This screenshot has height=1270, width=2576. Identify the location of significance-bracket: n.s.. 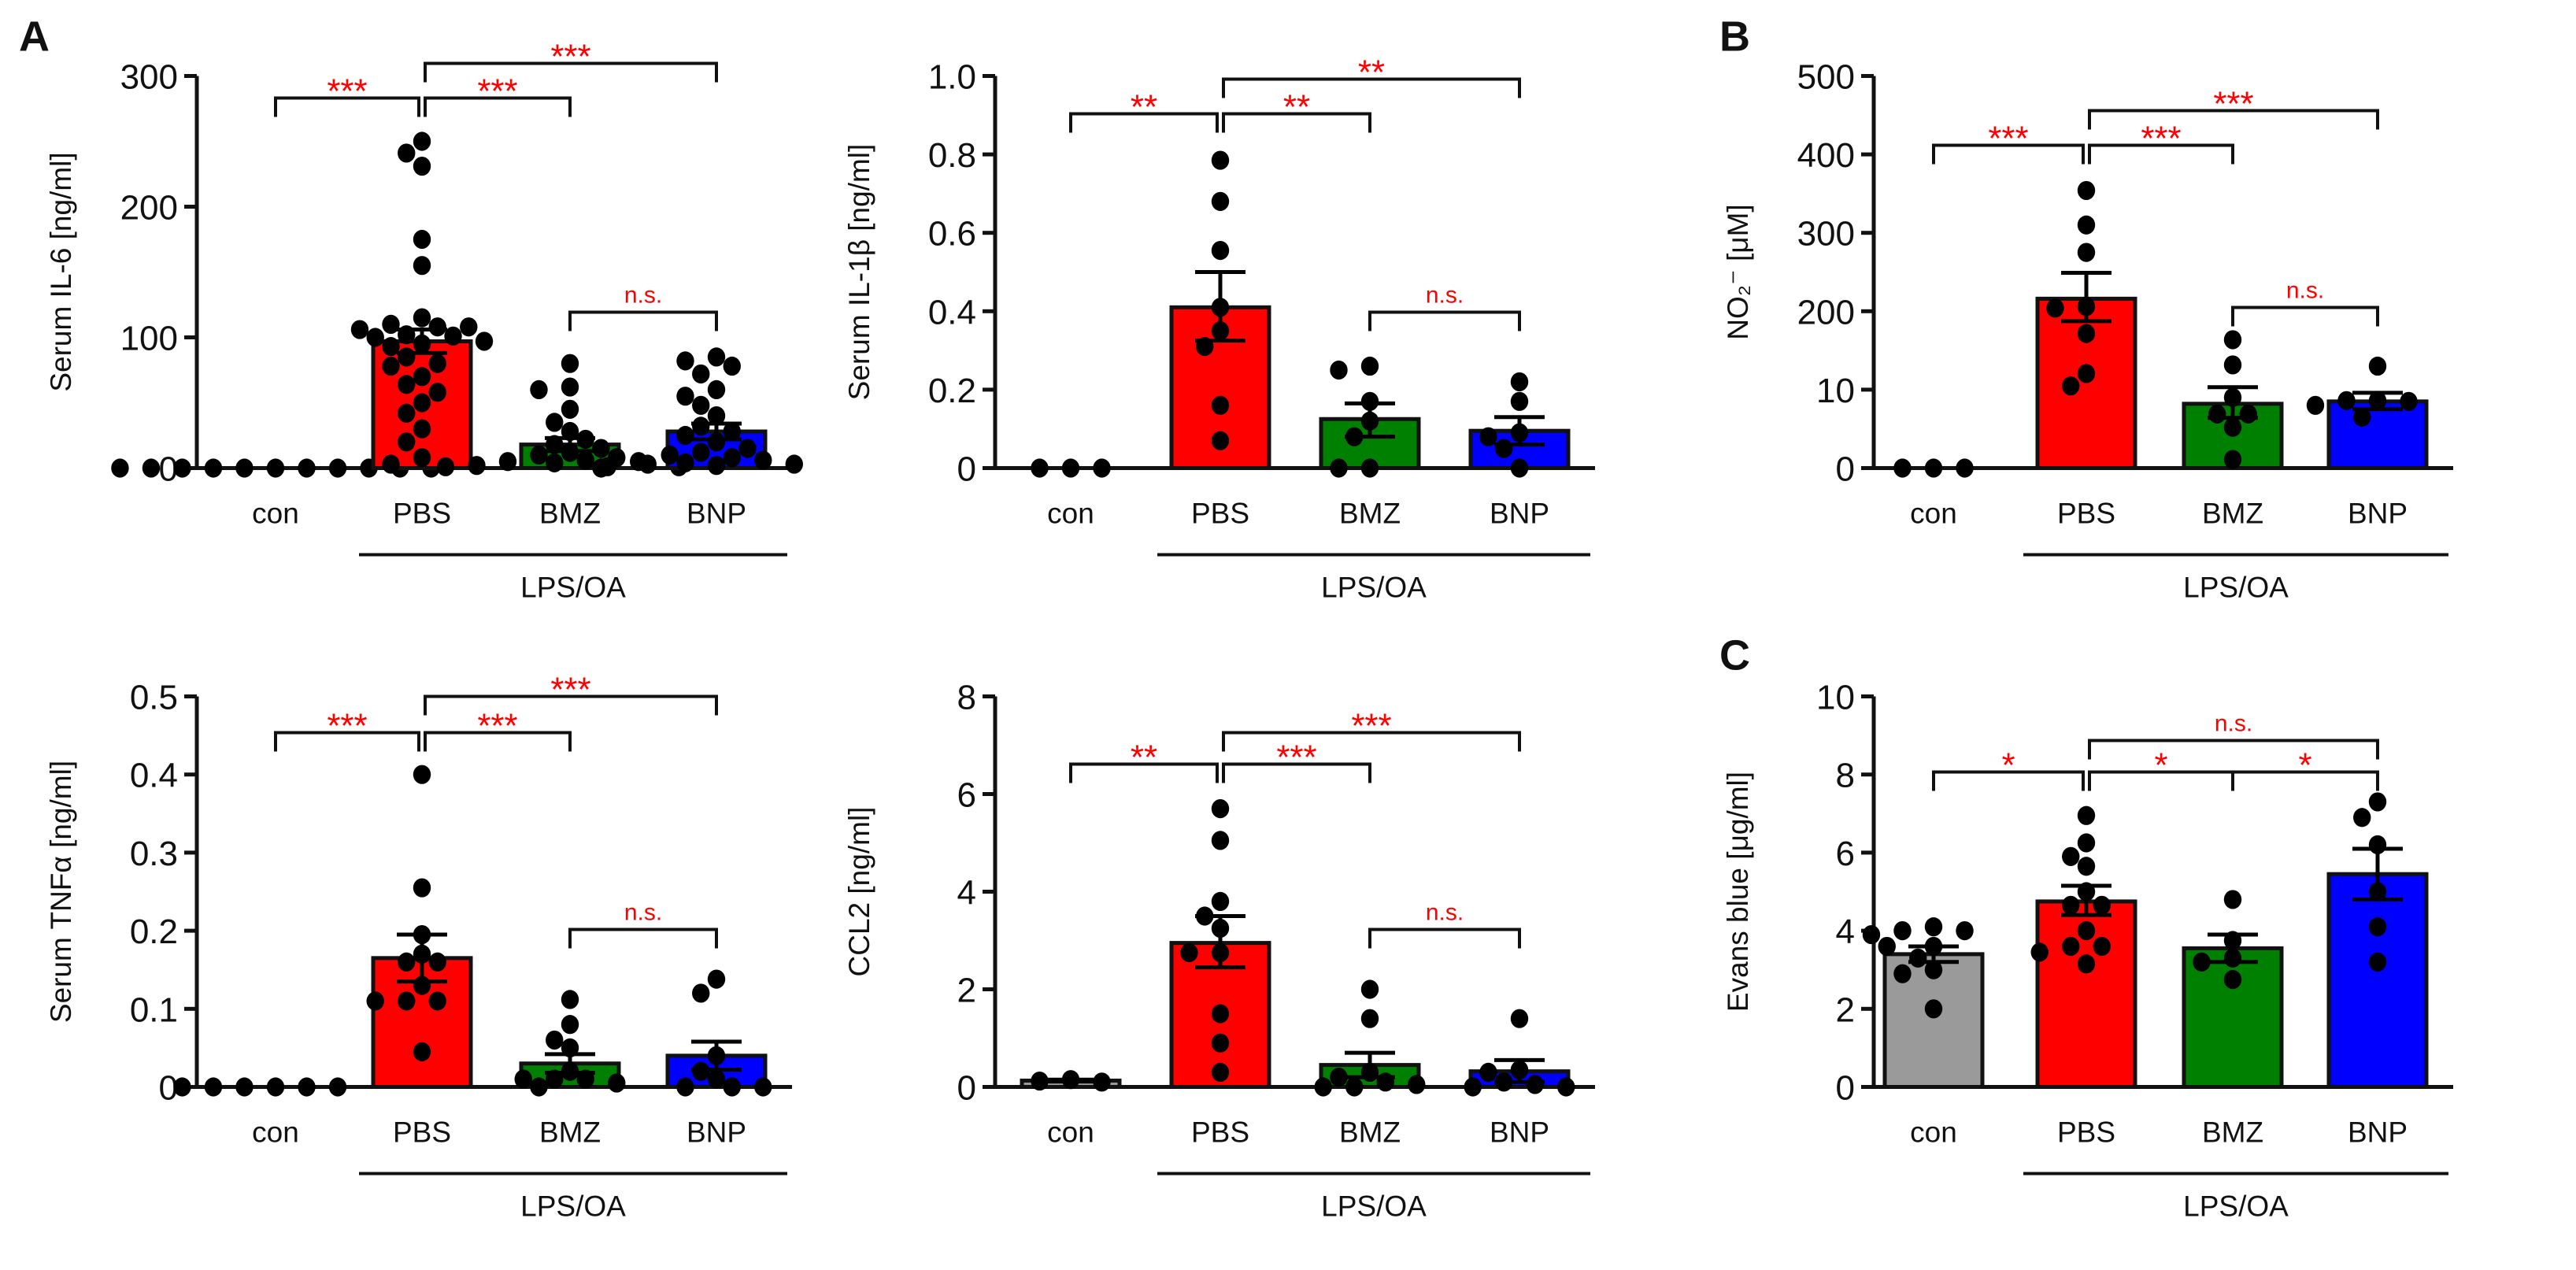
(643, 925).